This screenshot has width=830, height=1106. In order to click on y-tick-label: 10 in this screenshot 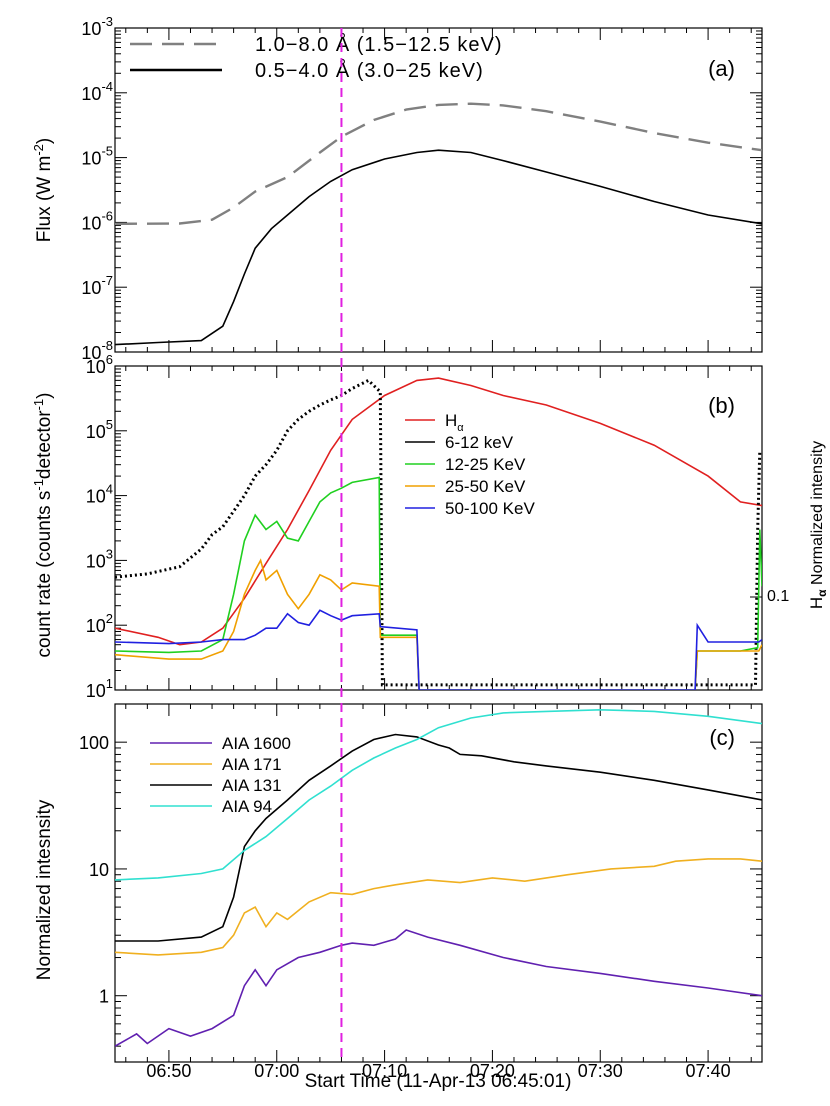, I will do `click(99, 870)`.